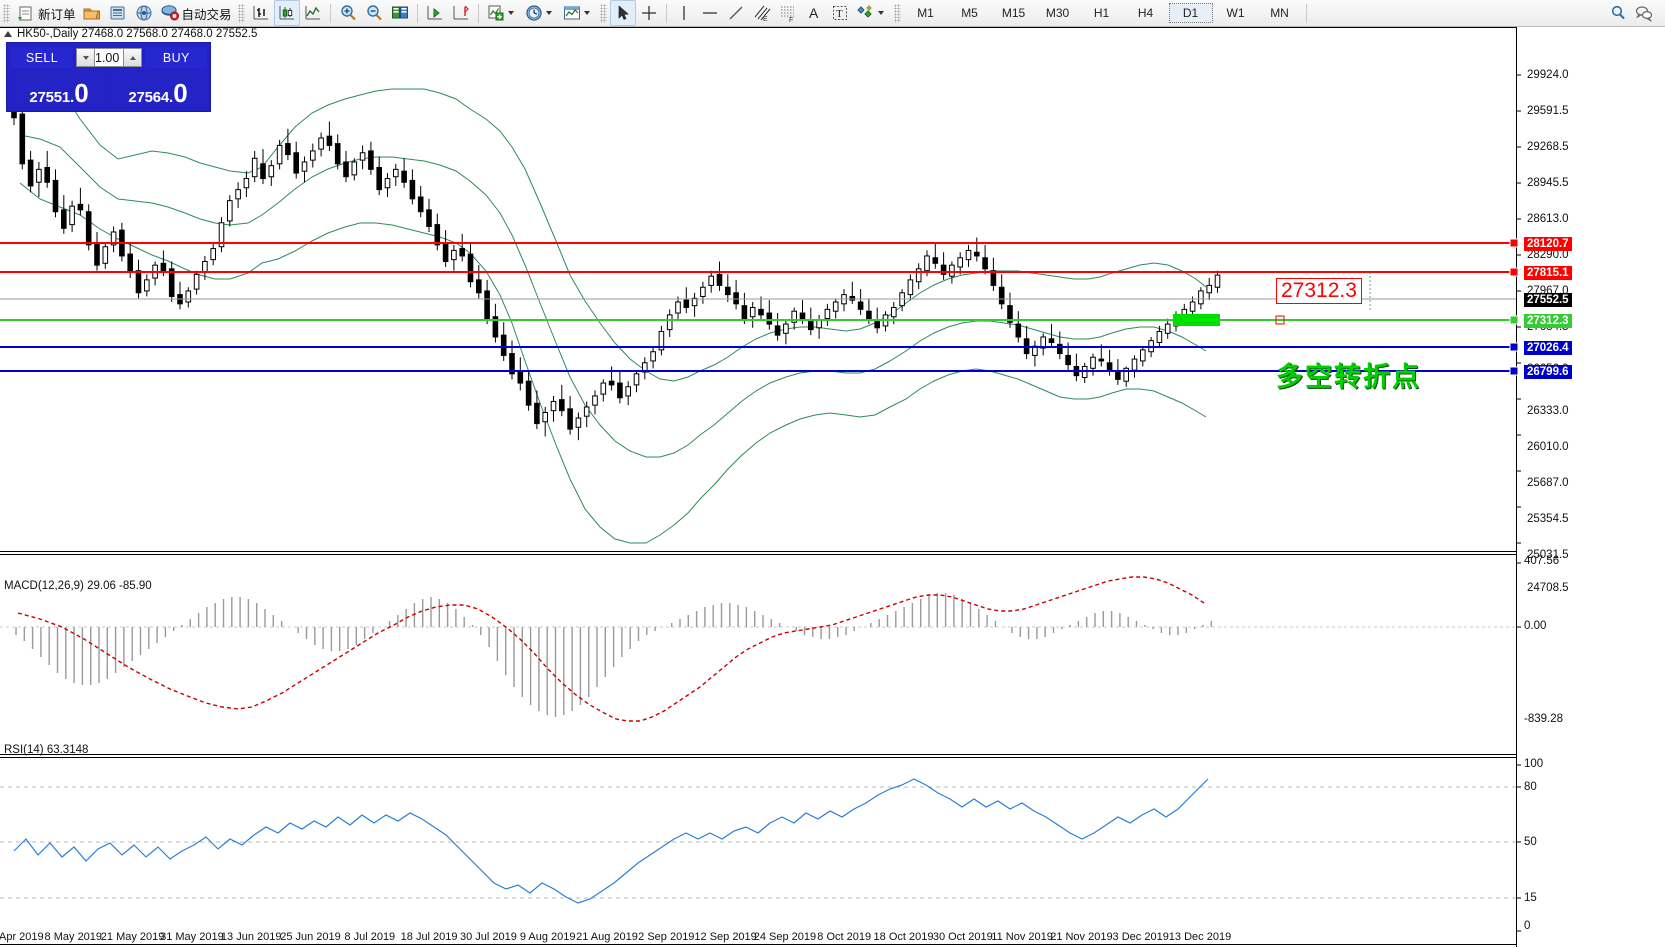 The height and width of the screenshot is (947, 1665). Describe the element at coordinates (1101, 13) in the screenshot. I see `timeframe-h1: H1` at that location.